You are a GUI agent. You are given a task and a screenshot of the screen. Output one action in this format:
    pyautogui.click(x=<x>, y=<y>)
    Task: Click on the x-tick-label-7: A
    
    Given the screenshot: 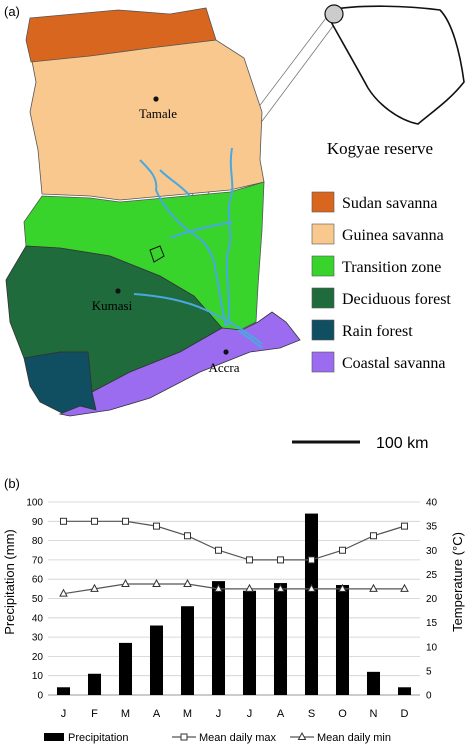 What is the action you would take?
    pyautogui.click(x=281, y=714)
    